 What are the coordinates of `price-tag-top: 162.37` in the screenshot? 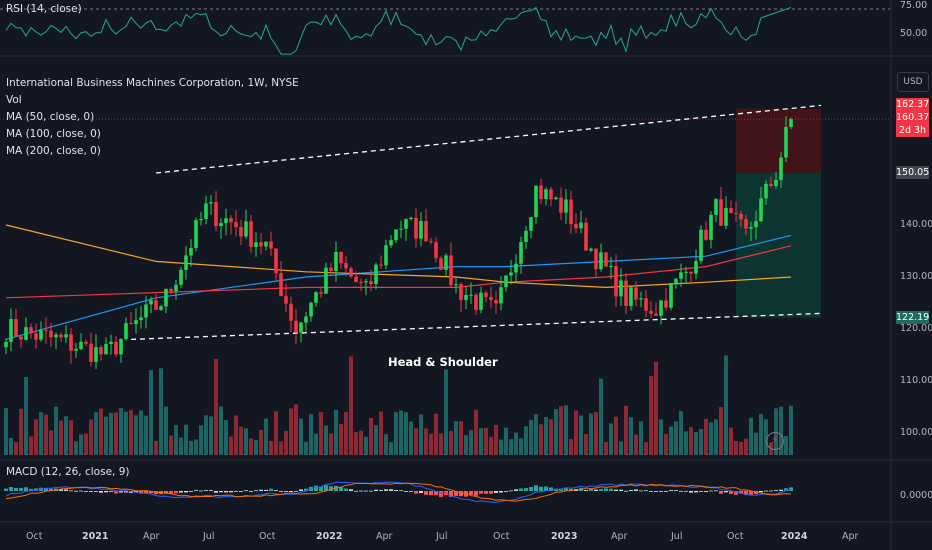 It's located at (913, 104).